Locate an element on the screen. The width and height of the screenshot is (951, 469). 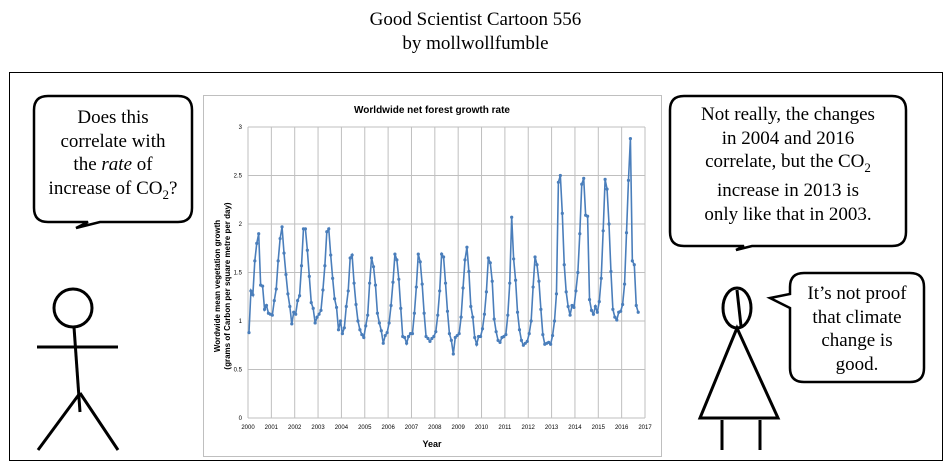
x-axis-label: Year is located at coordinates (432, 444).